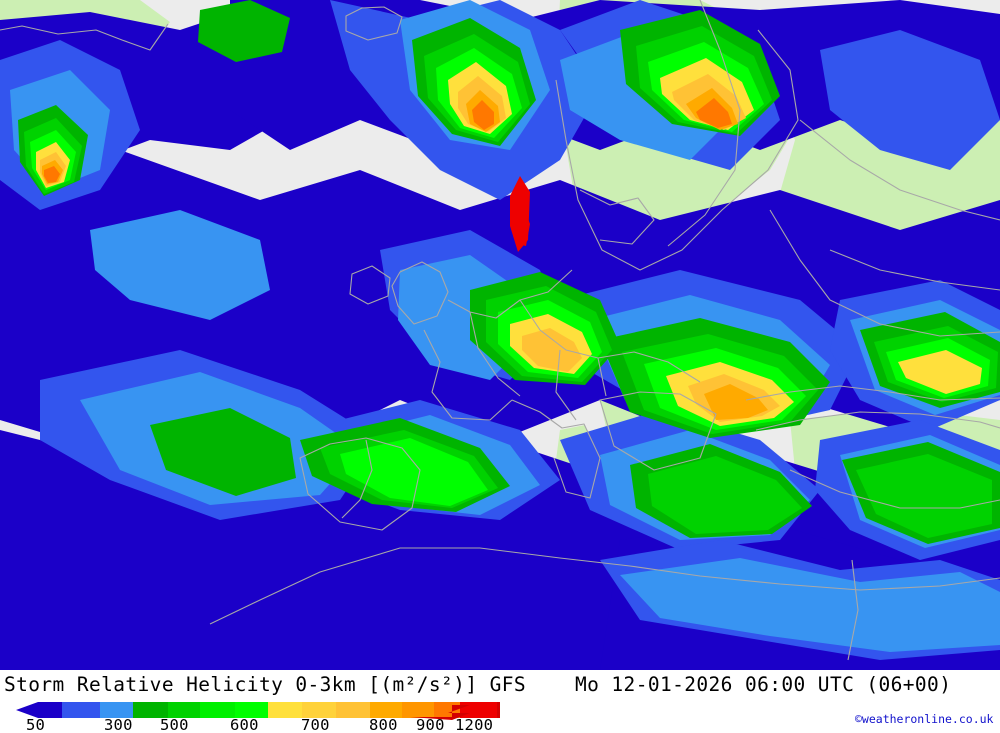 The image size is (1000, 733). Describe the element at coordinates (924, 719) in the screenshot. I see `copyright-notice: ©weatheronline.co.uk` at that location.